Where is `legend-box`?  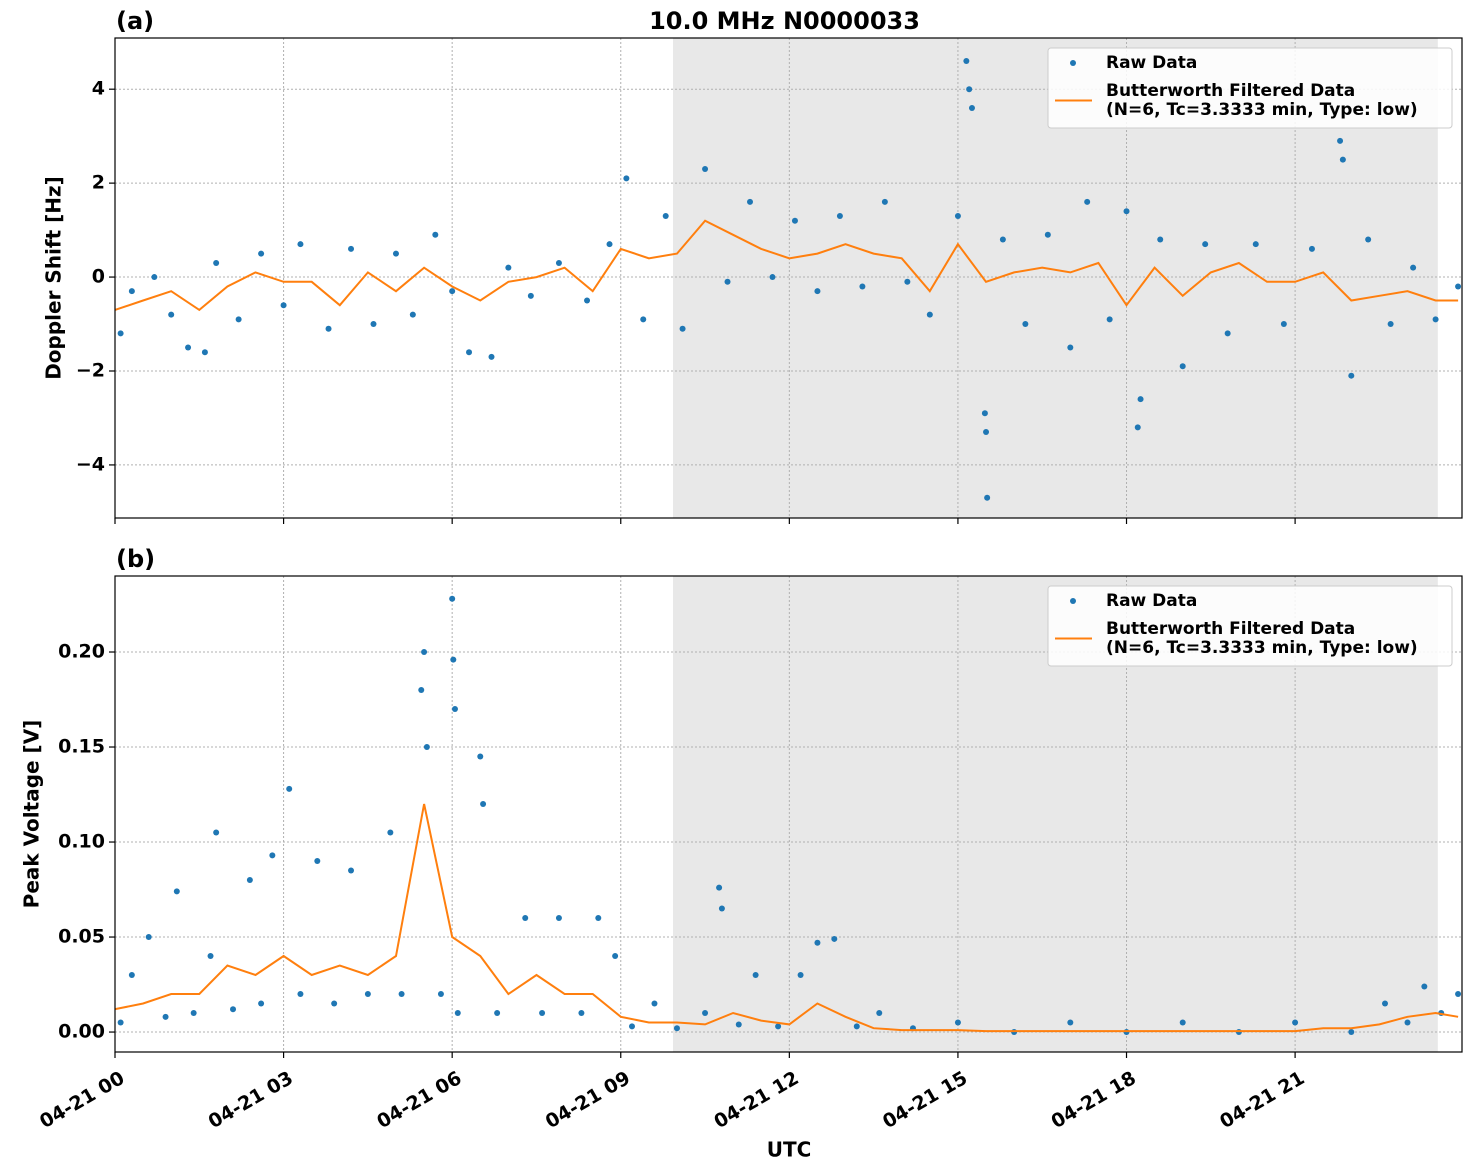
legend-box is located at coordinates (1250, 626).